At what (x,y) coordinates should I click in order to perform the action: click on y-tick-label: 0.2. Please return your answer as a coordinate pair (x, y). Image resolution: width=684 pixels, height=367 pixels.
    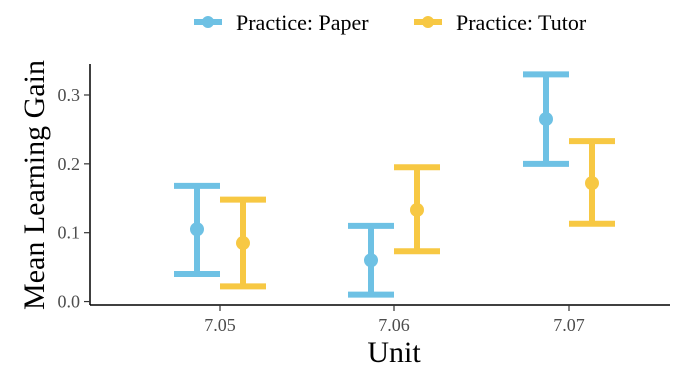
    Looking at the image, I should click on (69, 164).